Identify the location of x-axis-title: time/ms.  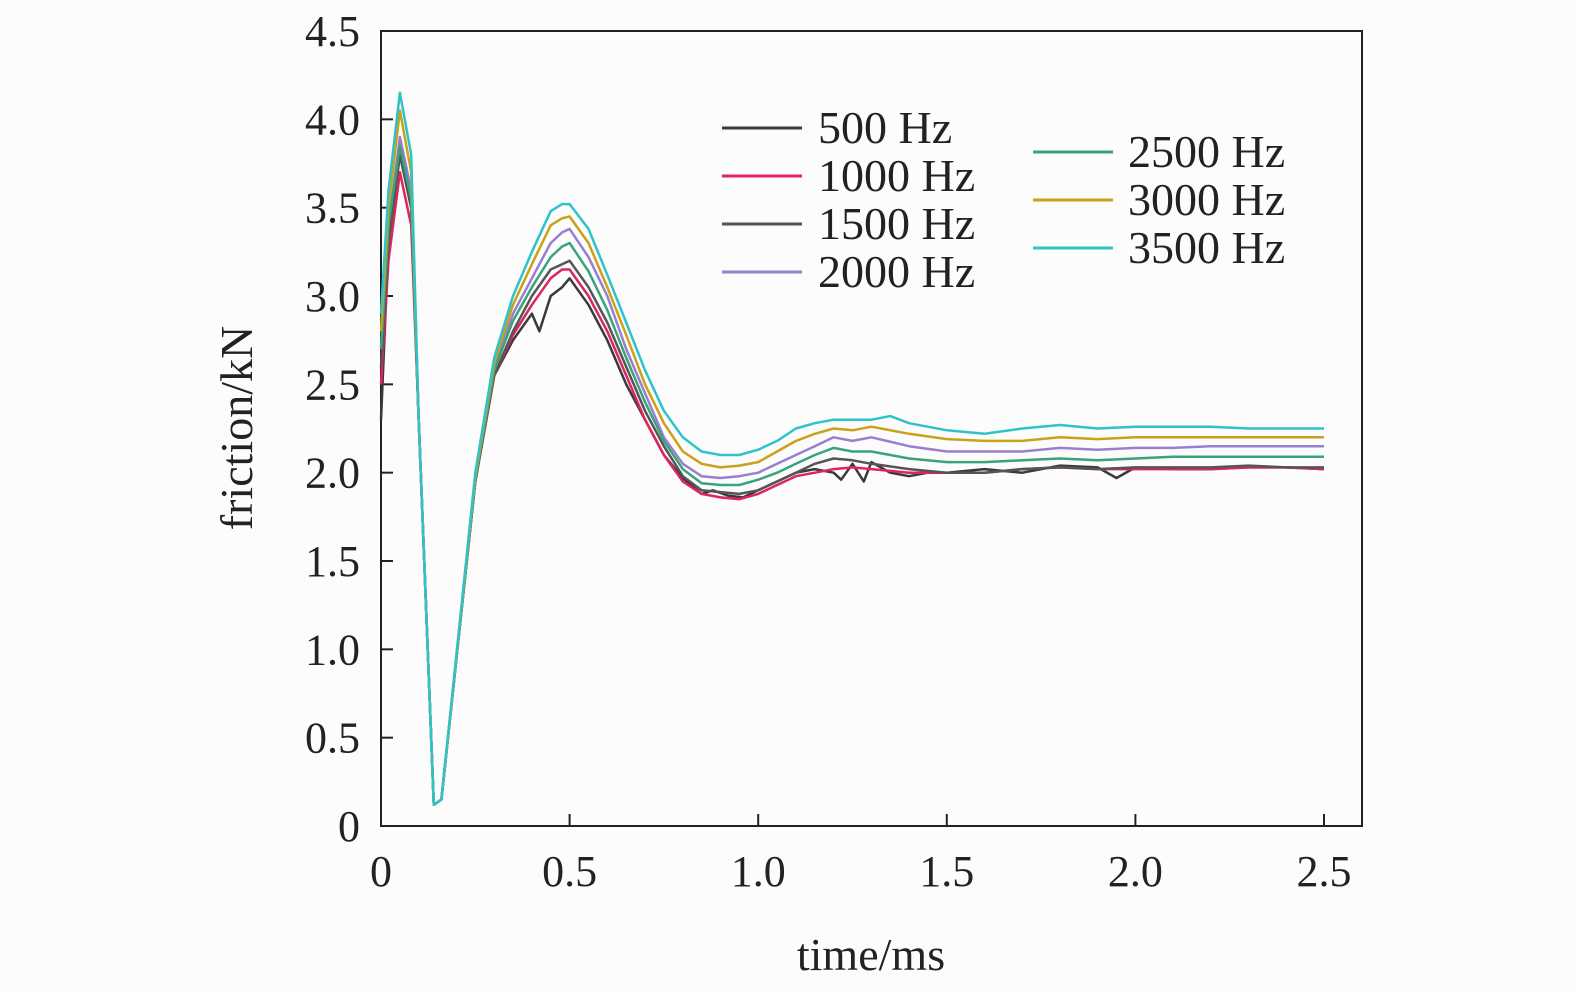
(871, 954).